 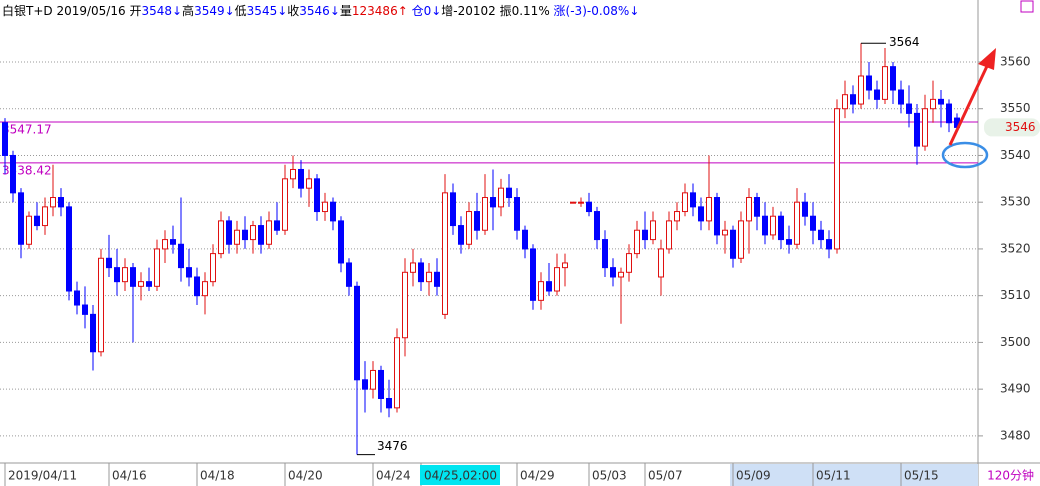 I want to click on arrow-shaft, so click(x=969, y=104).